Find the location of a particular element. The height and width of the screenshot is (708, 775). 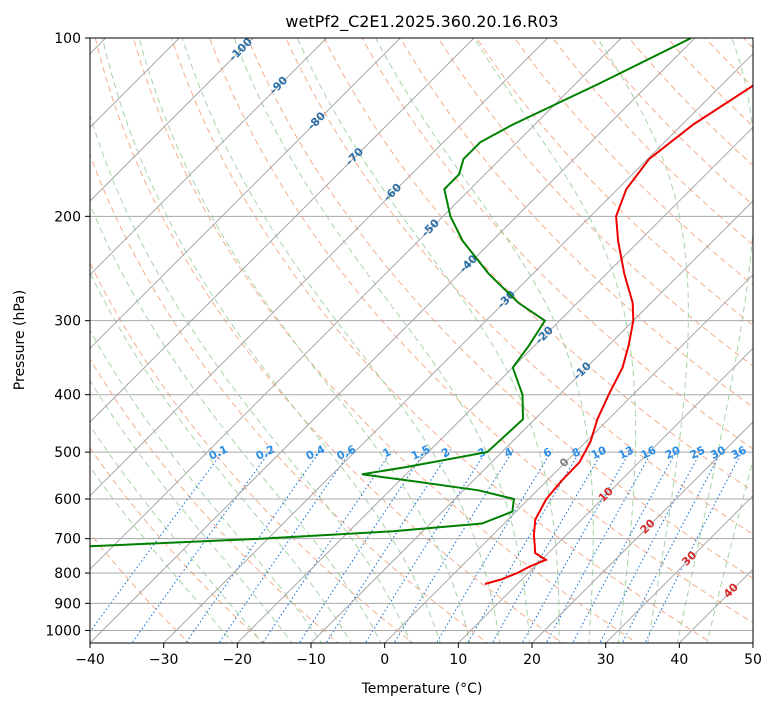

y-axis-label: Pressure (hPa) is located at coordinates (20, 340).